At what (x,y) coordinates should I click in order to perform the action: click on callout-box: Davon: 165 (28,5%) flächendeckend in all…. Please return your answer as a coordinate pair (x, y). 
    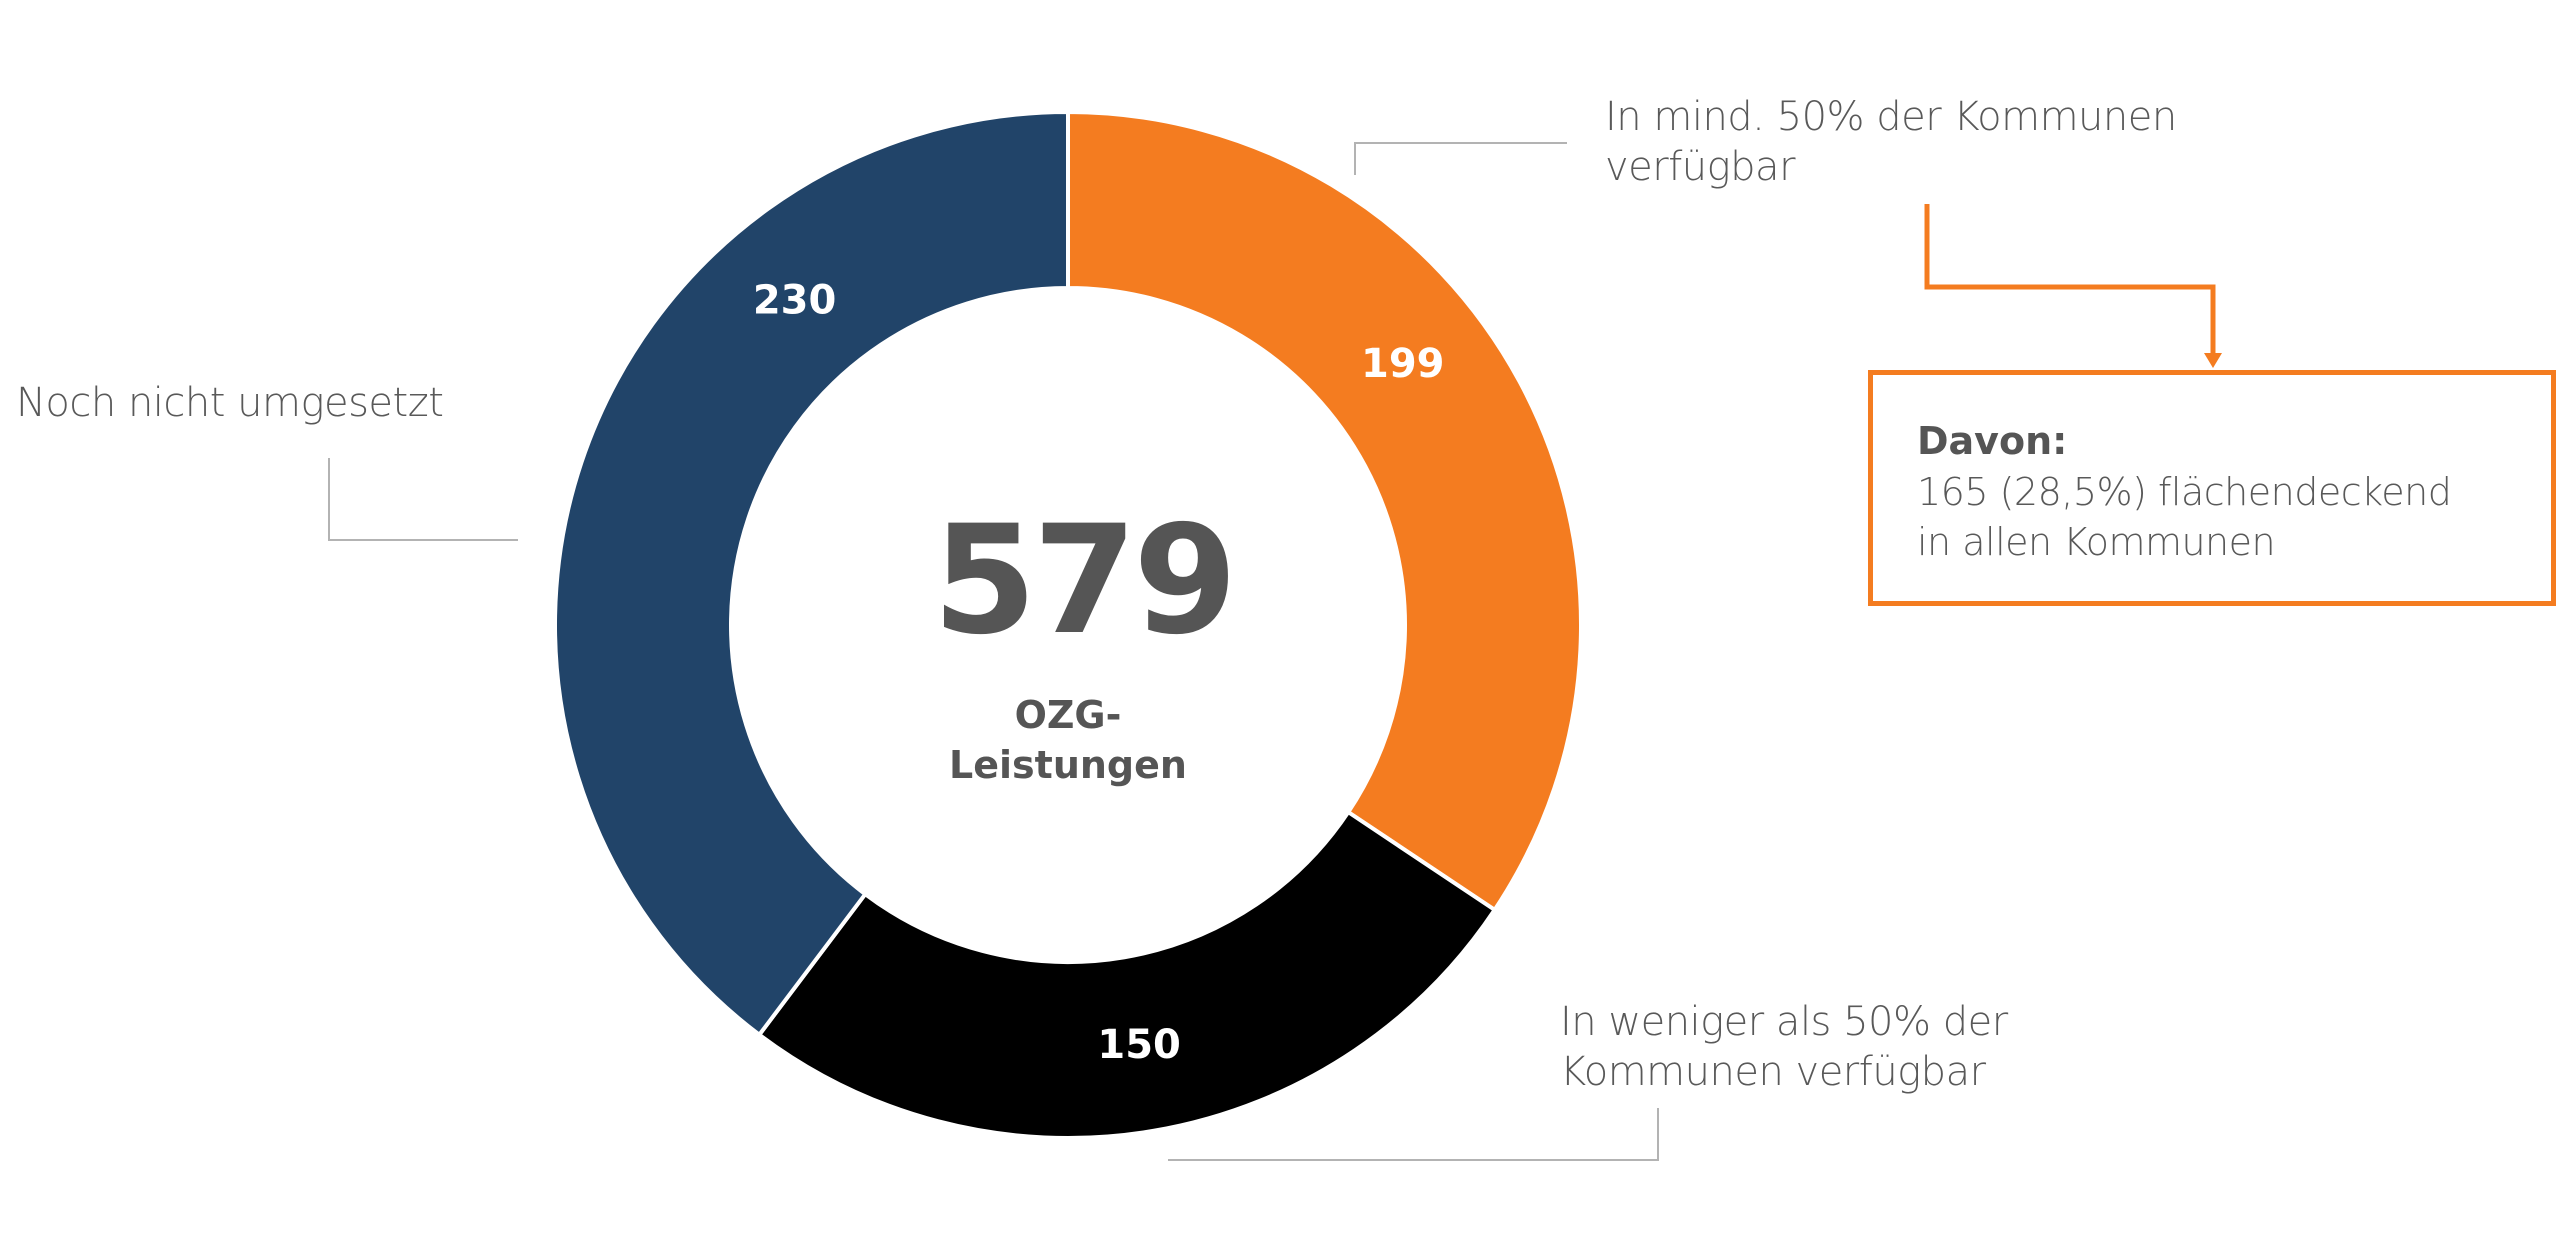
    Looking at the image, I should click on (2212, 488).